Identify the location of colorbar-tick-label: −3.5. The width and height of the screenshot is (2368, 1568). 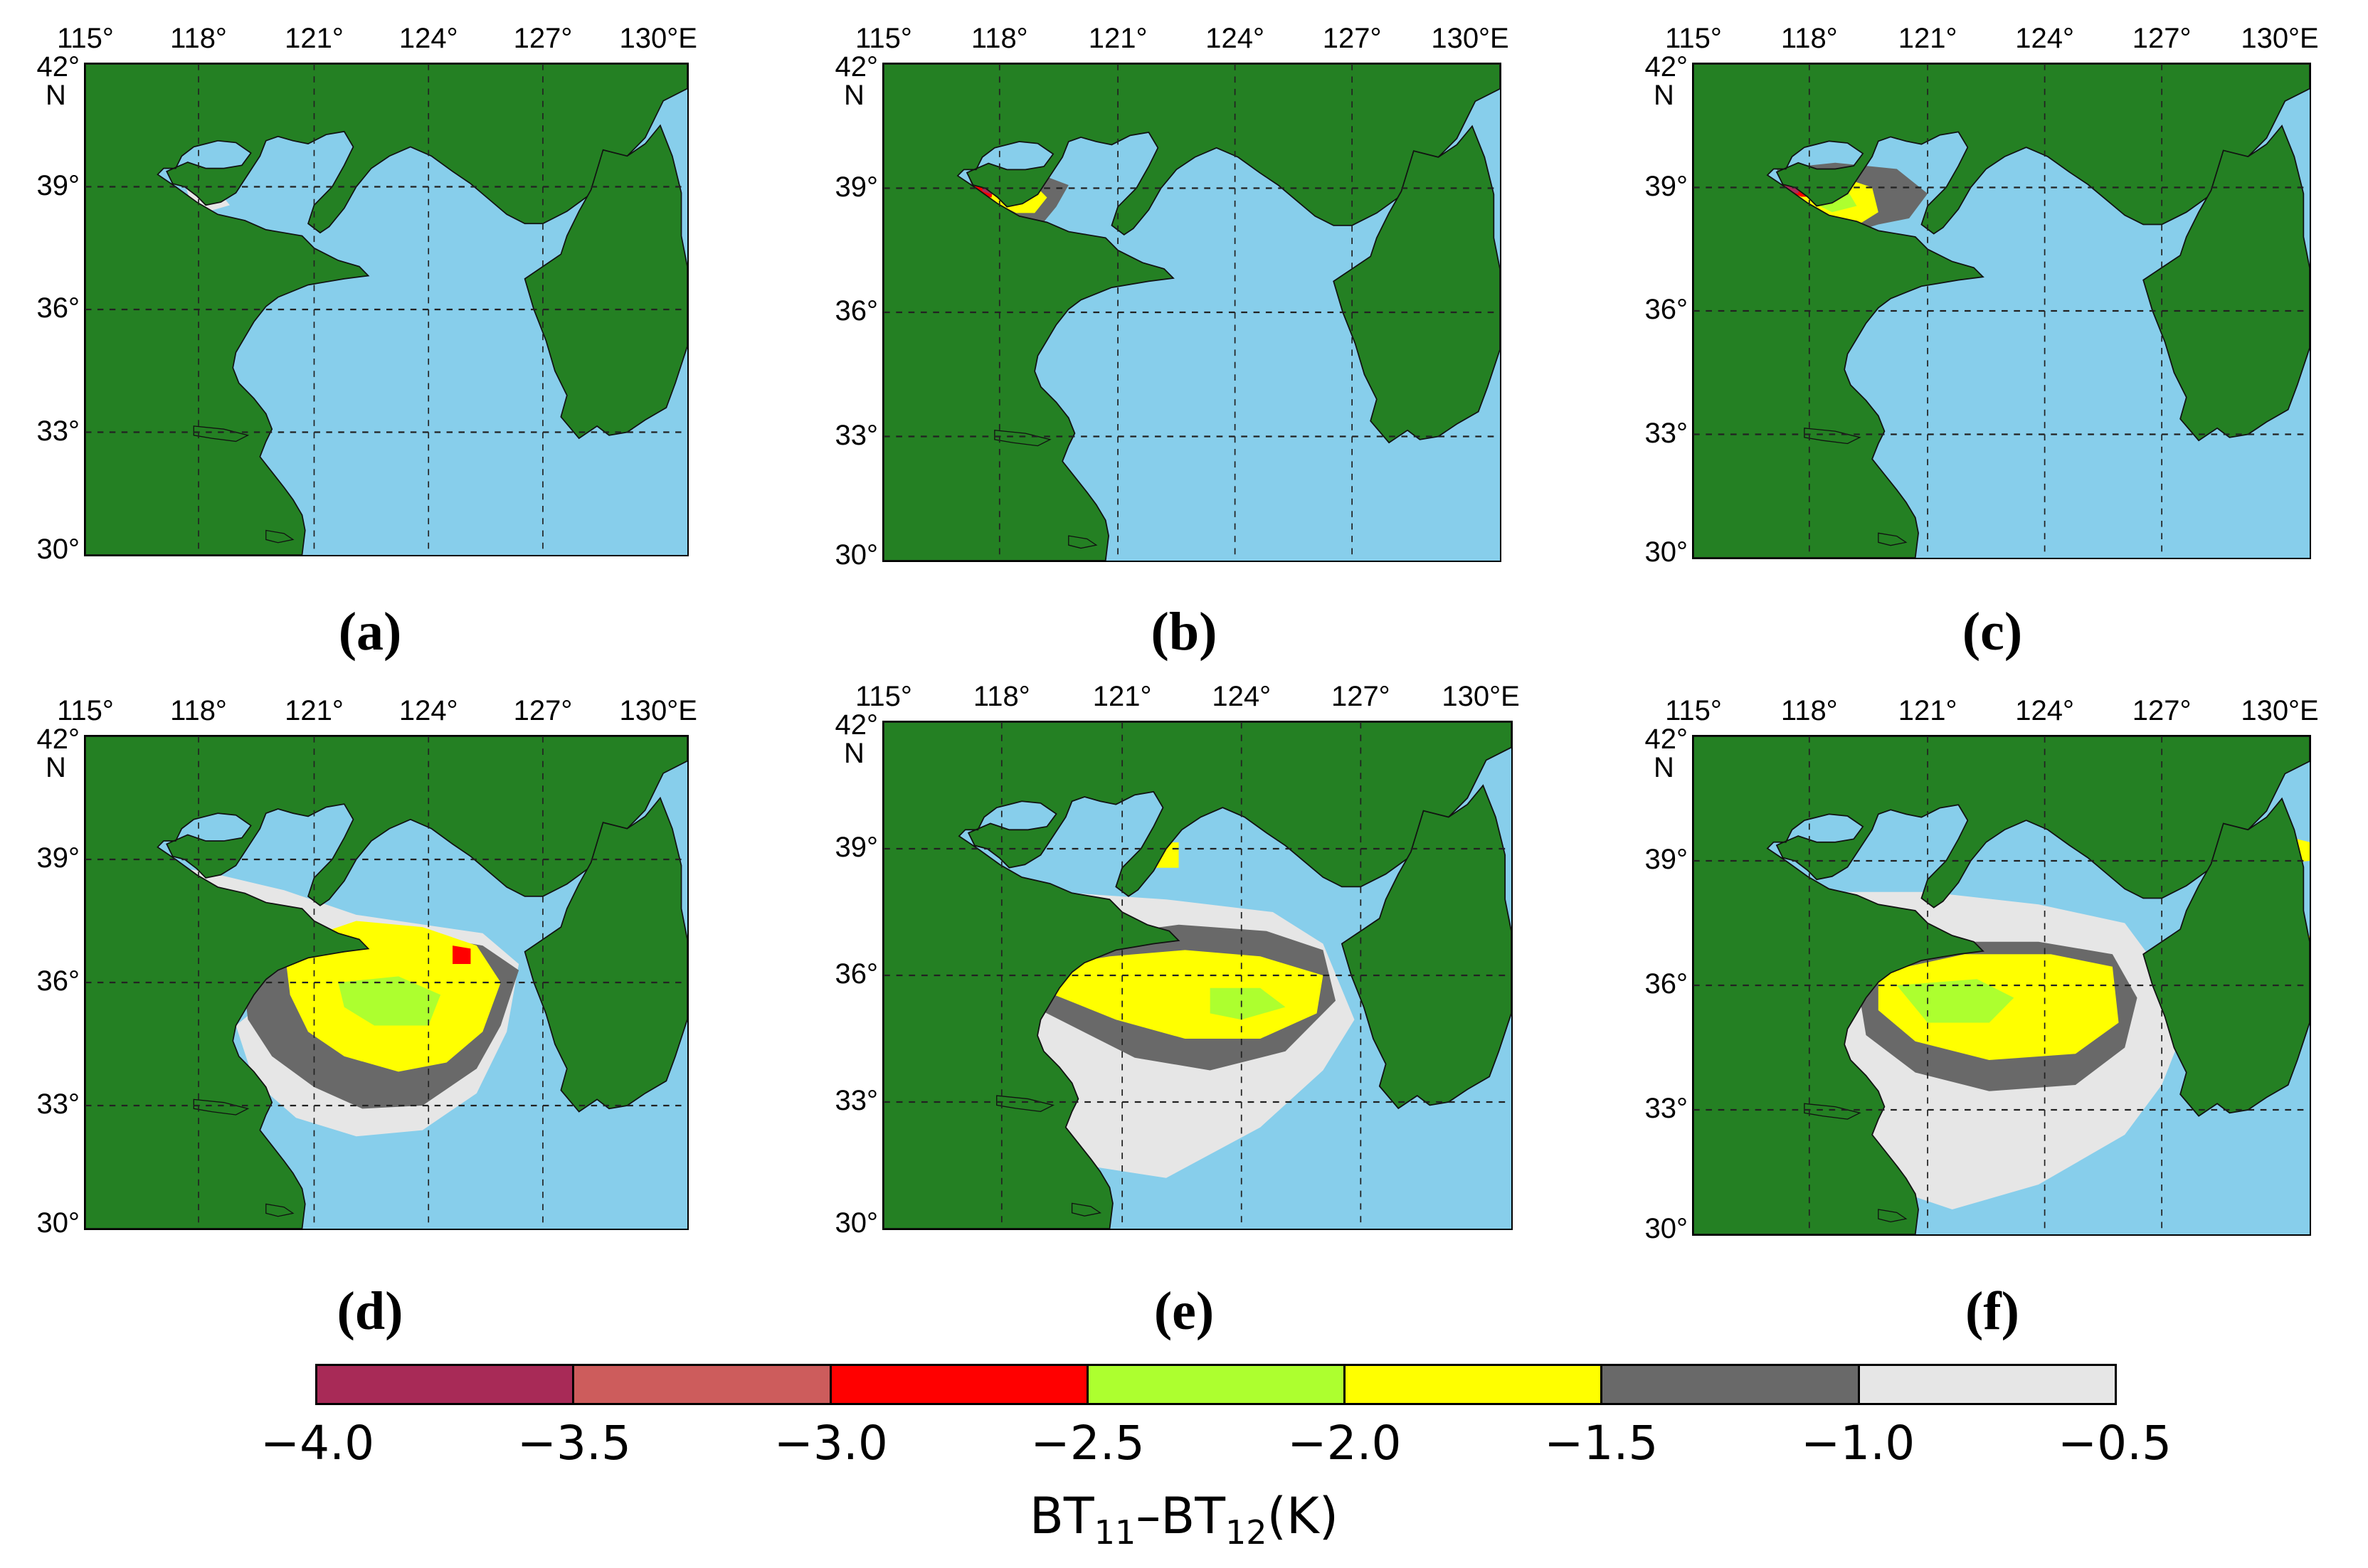
(574, 1443).